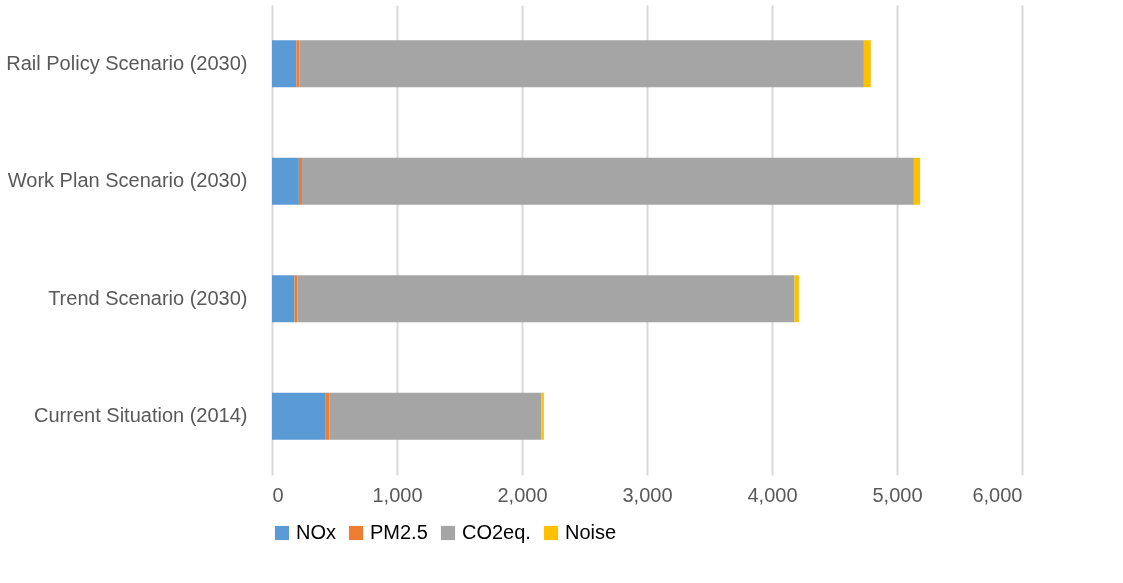  Describe the element at coordinates (141, 415) in the screenshot. I see `y-tick-label: Current Situation (2014)` at that location.